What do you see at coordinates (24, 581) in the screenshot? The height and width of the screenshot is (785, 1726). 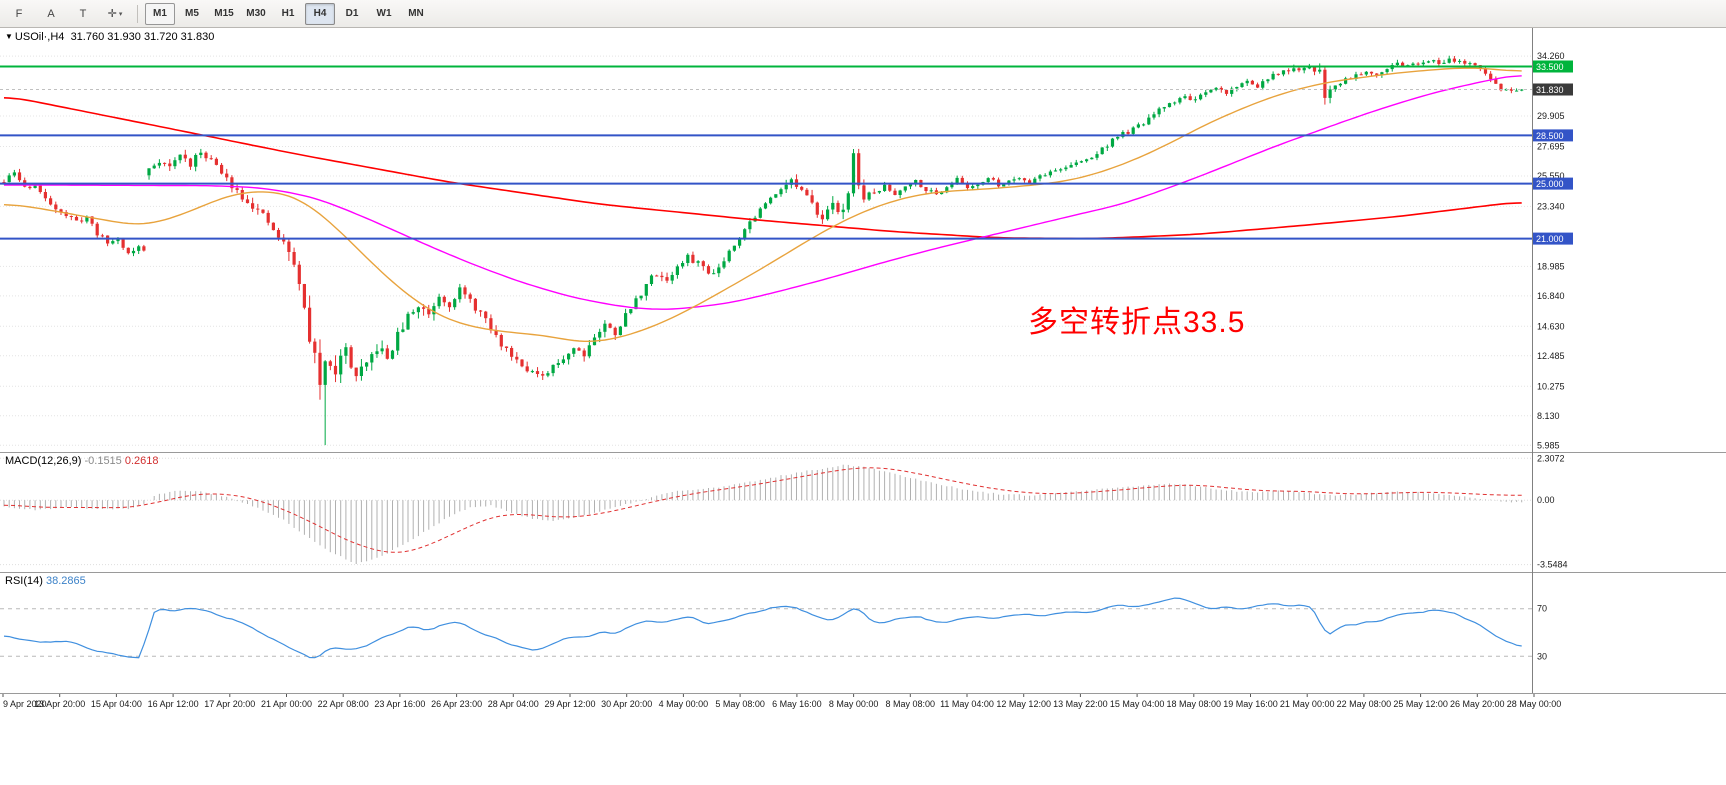 I see `rsi-name: RSI(14)` at bounding box center [24, 581].